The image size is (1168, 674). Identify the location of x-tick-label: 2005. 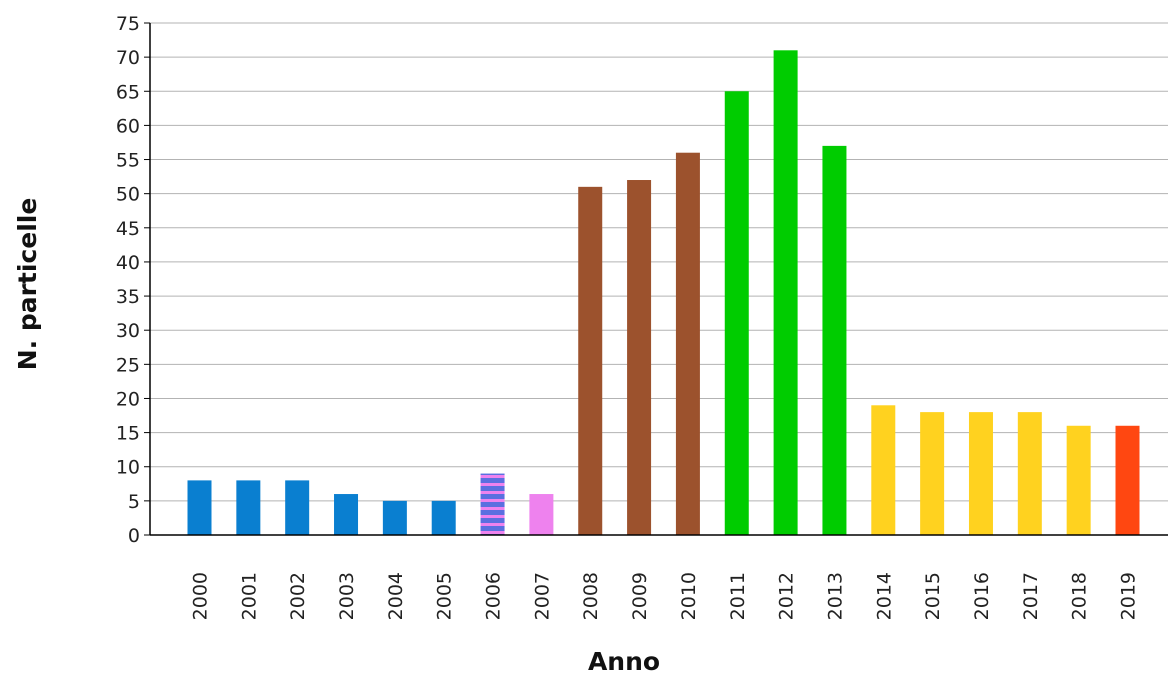
(445, 596).